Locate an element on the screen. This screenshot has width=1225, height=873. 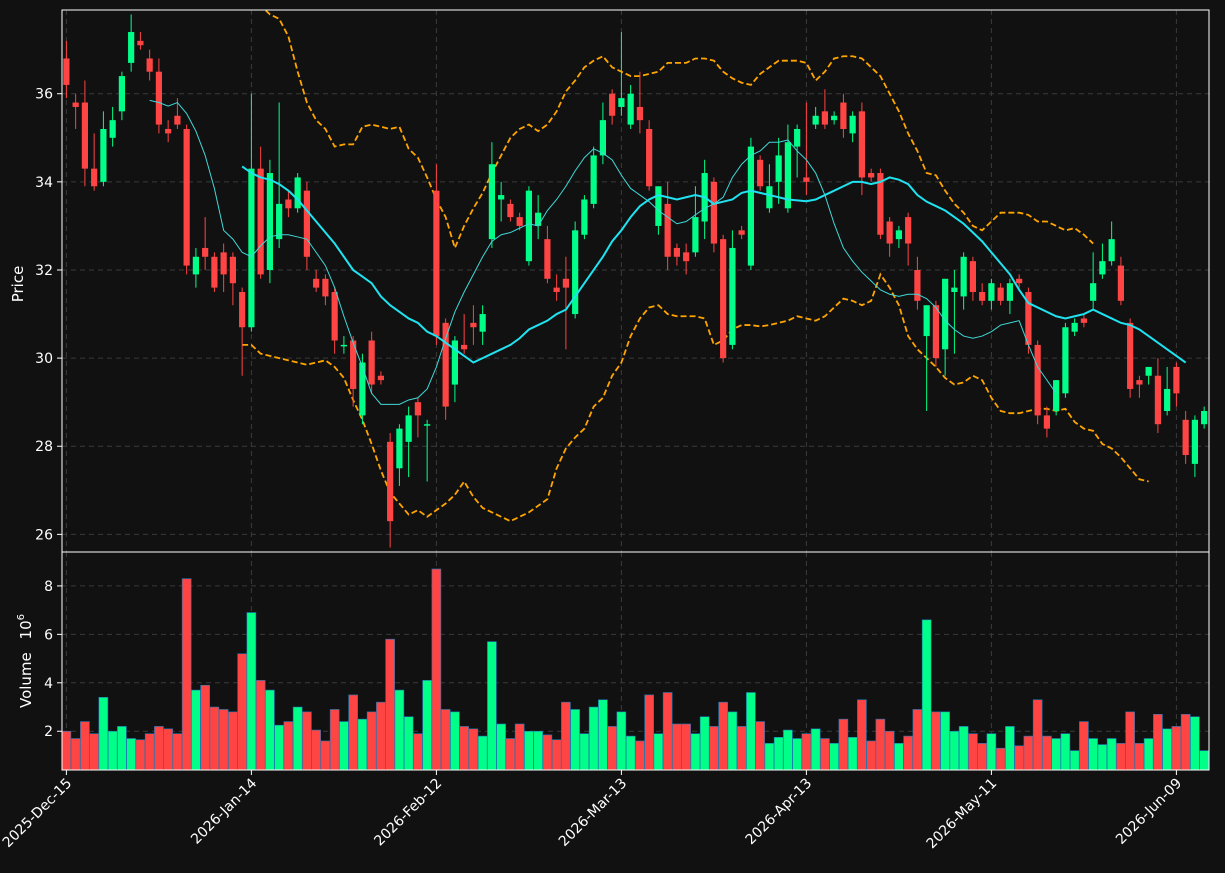
volume-y-axis-label-text: Volume is located at coordinates (26, 680).